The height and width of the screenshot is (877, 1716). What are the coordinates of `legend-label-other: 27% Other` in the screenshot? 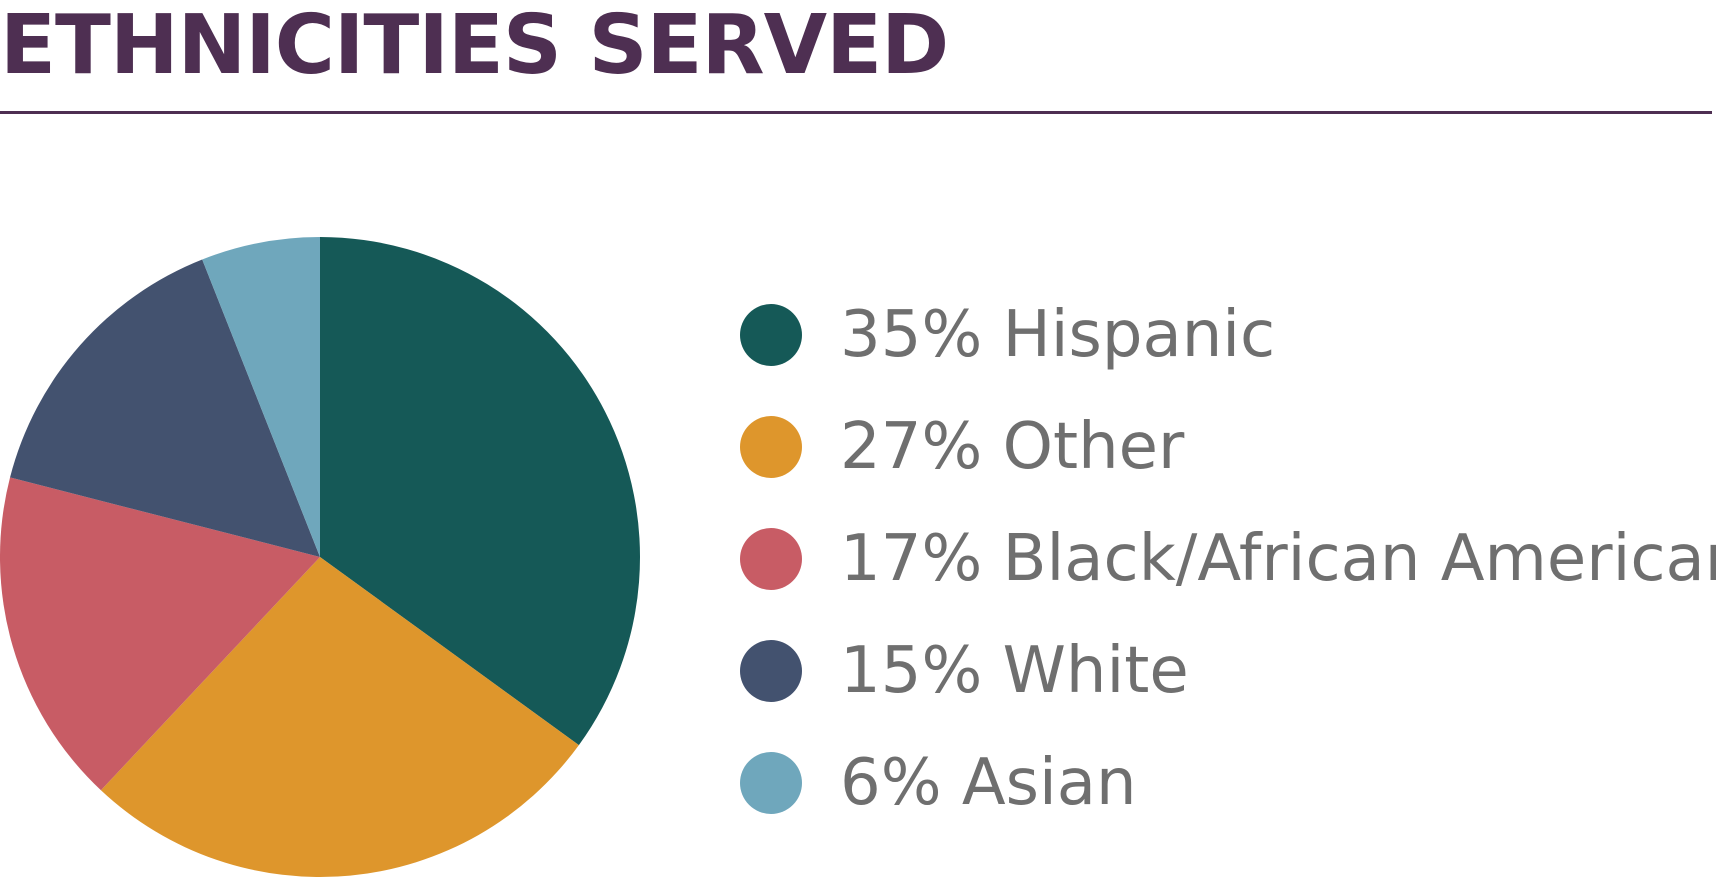 It's located at (1012, 447).